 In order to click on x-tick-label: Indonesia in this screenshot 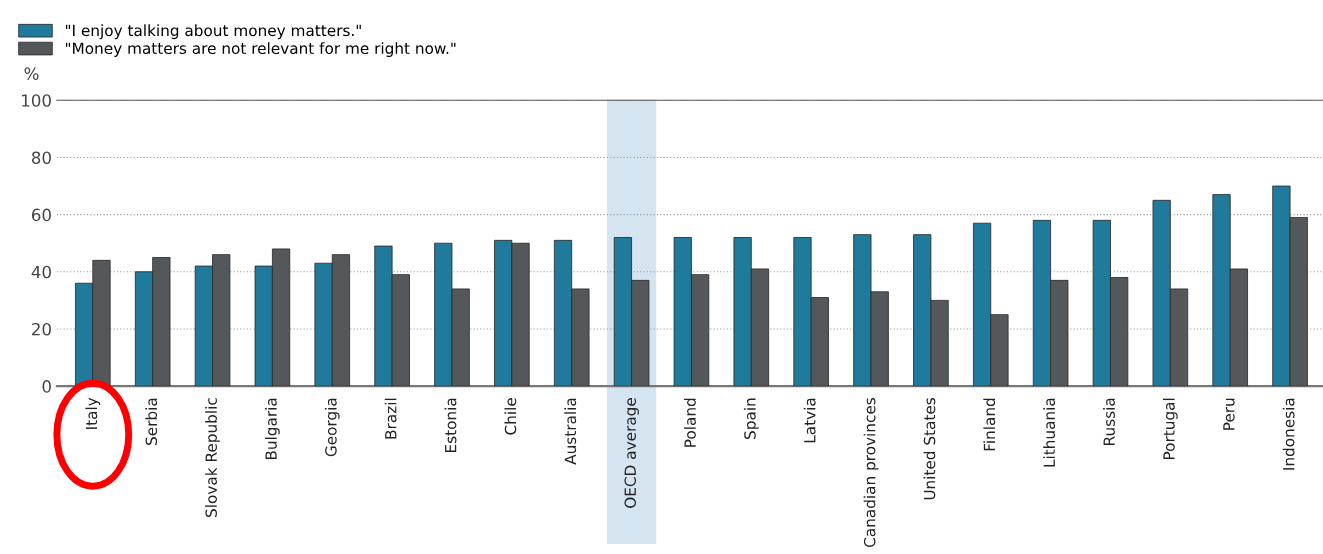, I will do `click(1288, 434)`.